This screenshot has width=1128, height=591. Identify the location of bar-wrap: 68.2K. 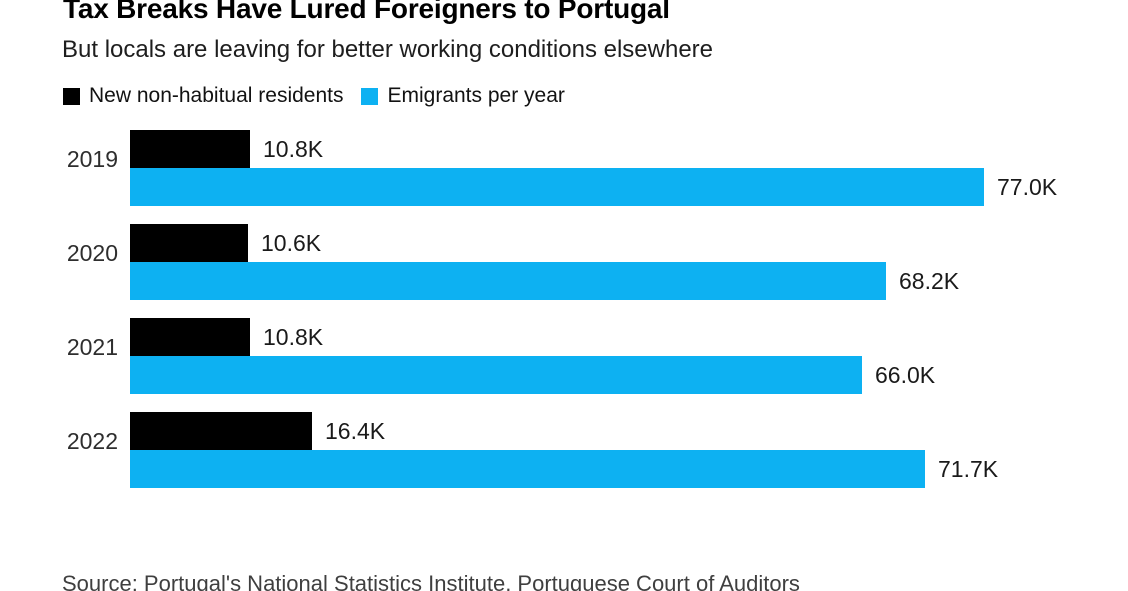
(544, 281).